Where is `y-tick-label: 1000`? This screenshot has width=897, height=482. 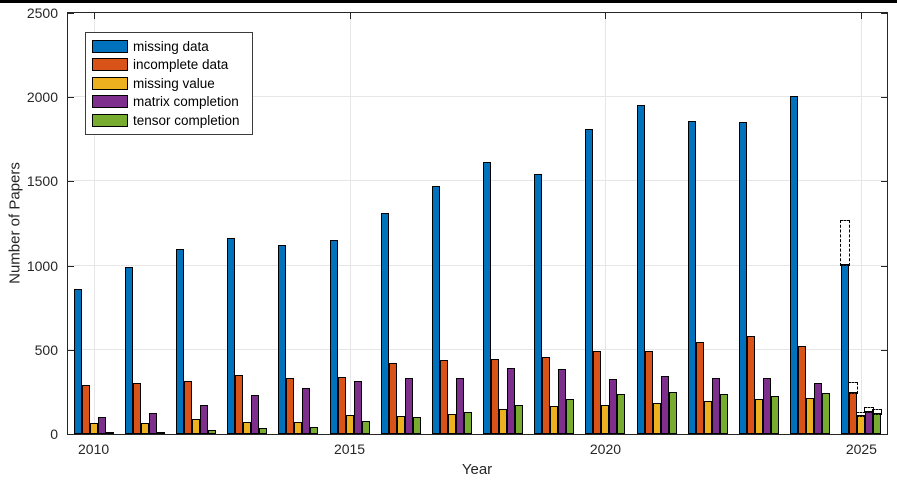
y-tick-label: 1000 is located at coordinates (42, 265).